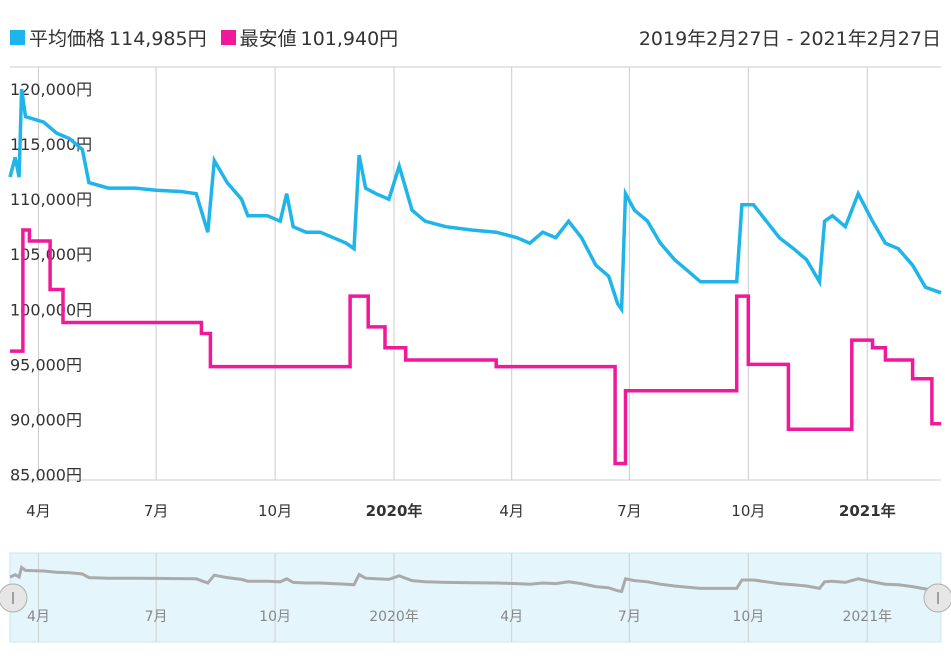 The height and width of the screenshot is (658, 951). I want to click on y-tick-label: 95,000円, so click(46, 364).